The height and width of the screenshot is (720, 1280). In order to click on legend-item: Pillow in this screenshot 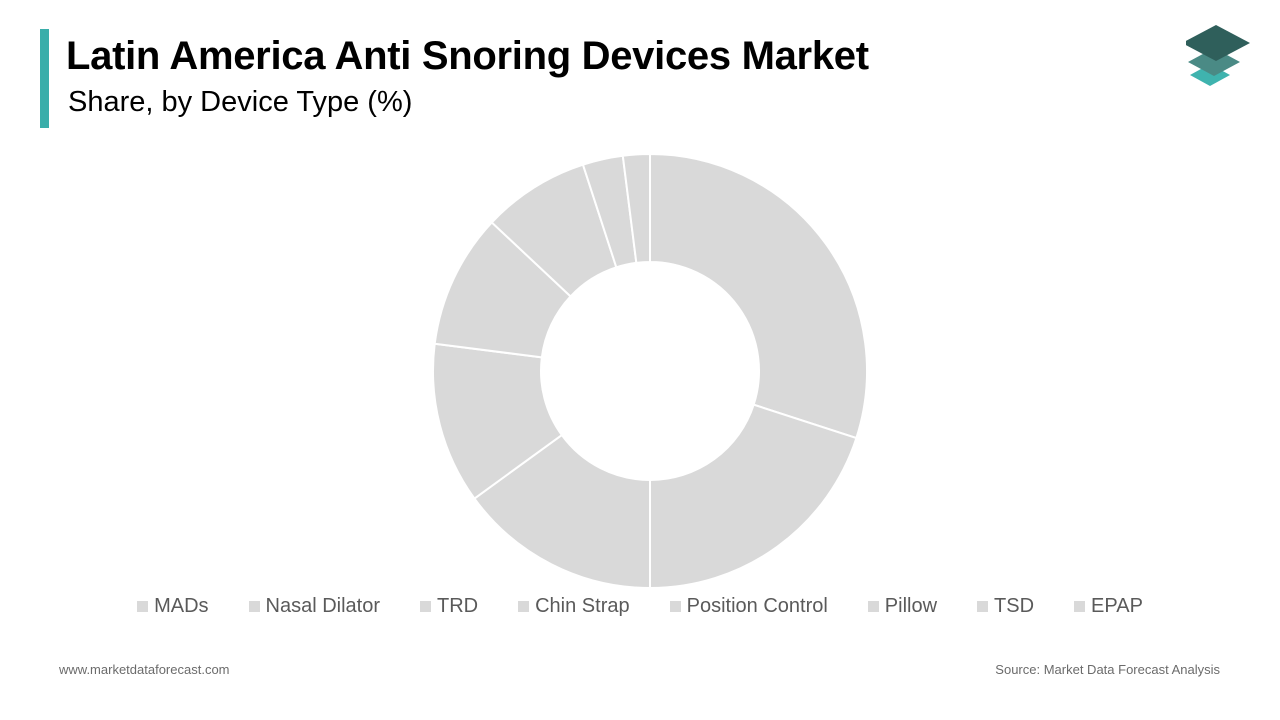, I will do `click(902, 606)`.